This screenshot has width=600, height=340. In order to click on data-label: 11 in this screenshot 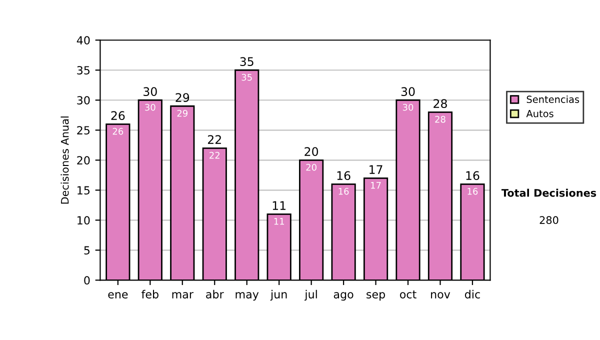, I will do `click(279, 221)`.